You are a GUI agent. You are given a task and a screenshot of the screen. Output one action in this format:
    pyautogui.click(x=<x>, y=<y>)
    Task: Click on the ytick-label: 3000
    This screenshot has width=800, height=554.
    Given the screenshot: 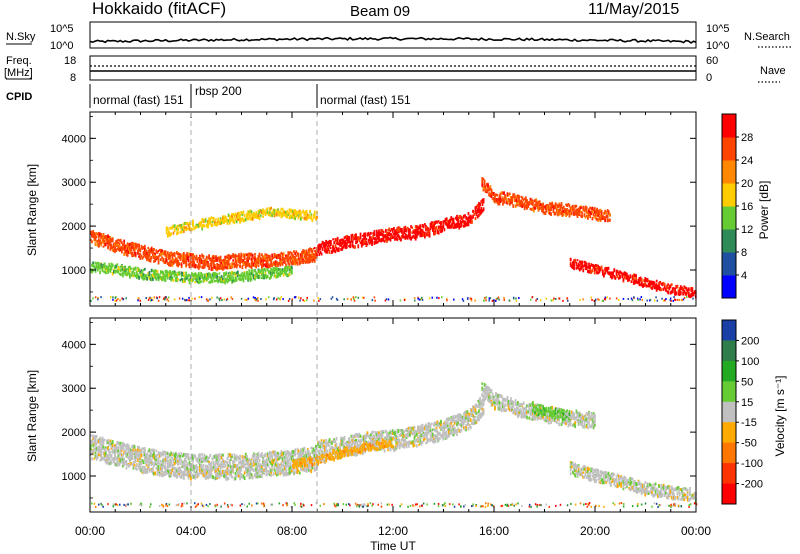 What is the action you would take?
    pyautogui.click(x=74, y=183)
    